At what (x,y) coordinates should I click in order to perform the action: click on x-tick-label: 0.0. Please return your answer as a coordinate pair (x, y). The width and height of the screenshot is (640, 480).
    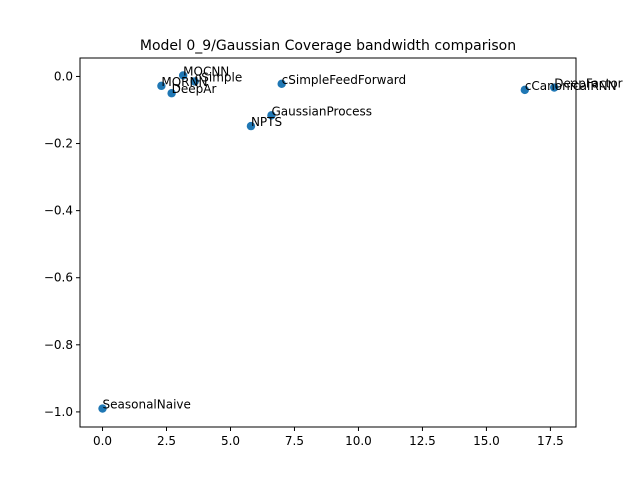
    Looking at the image, I should click on (102, 441).